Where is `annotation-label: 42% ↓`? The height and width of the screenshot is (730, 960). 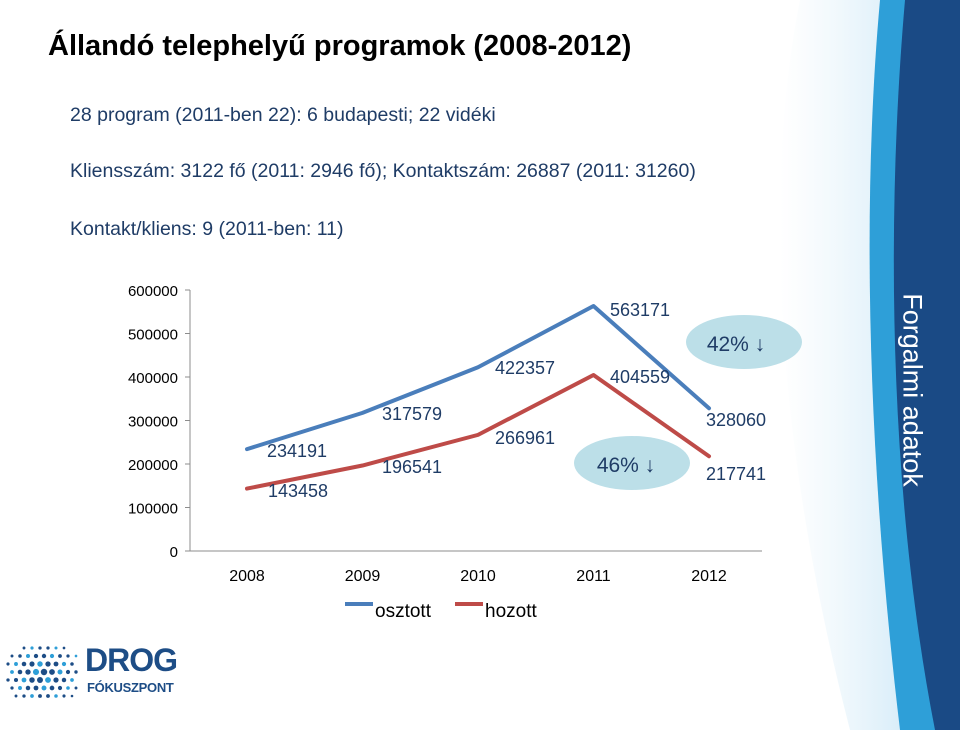
annotation-label: 42% ↓ is located at coordinates (736, 344).